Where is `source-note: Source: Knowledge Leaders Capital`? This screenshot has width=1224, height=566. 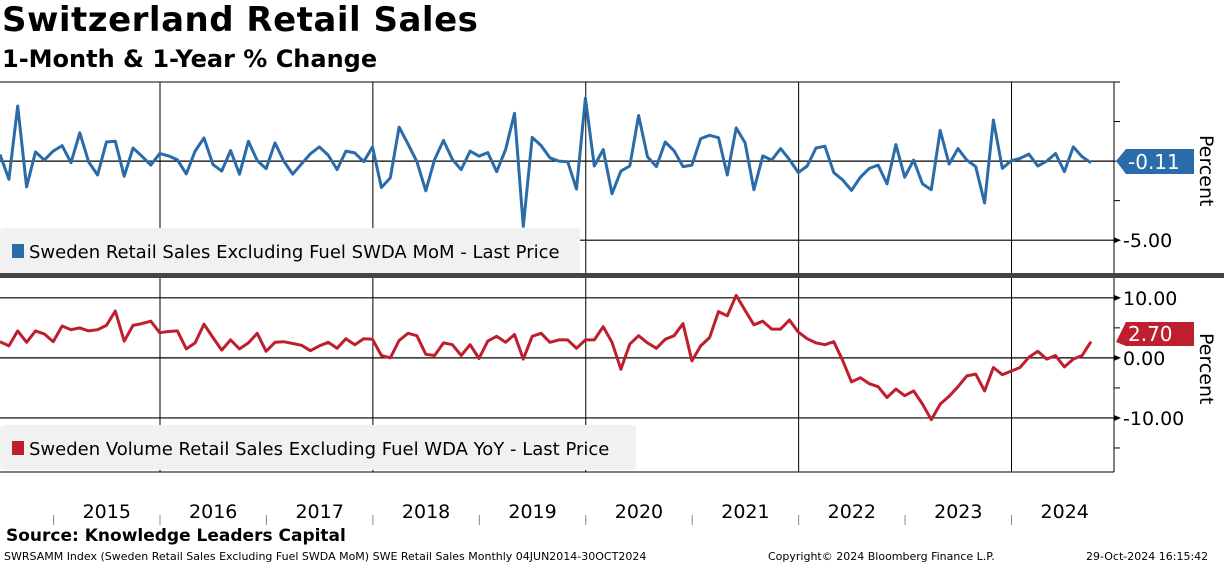 source-note: Source: Knowledge Leaders Capital is located at coordinates (176, 536).